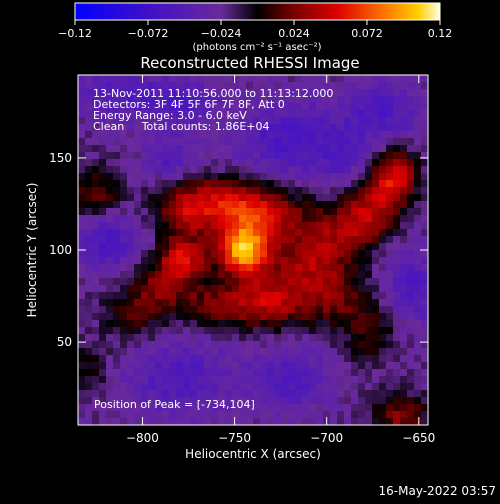 This screenshot has height=504, width=500. Describe the element at coordinates (170, 115) in the screenshot. I see `annotation-energy: Energy Range: 3.0 - 6.0 keV` at that location.